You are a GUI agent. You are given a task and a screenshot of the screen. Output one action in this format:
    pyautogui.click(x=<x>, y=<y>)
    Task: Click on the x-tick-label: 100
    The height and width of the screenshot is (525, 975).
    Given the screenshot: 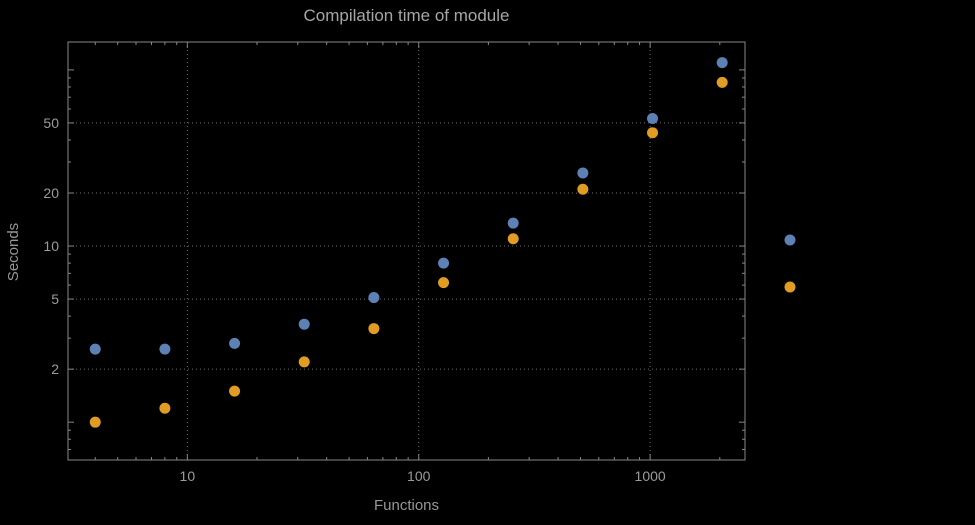 What is the action you would take?
    pyautogui.click(x=419, y=476)
    